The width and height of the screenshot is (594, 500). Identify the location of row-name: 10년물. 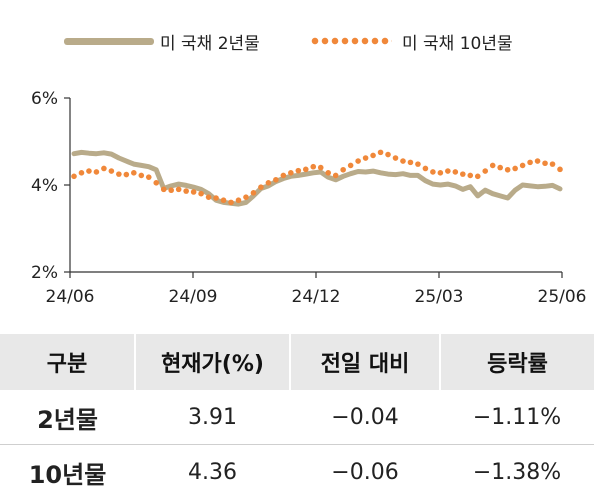
(67, 471).